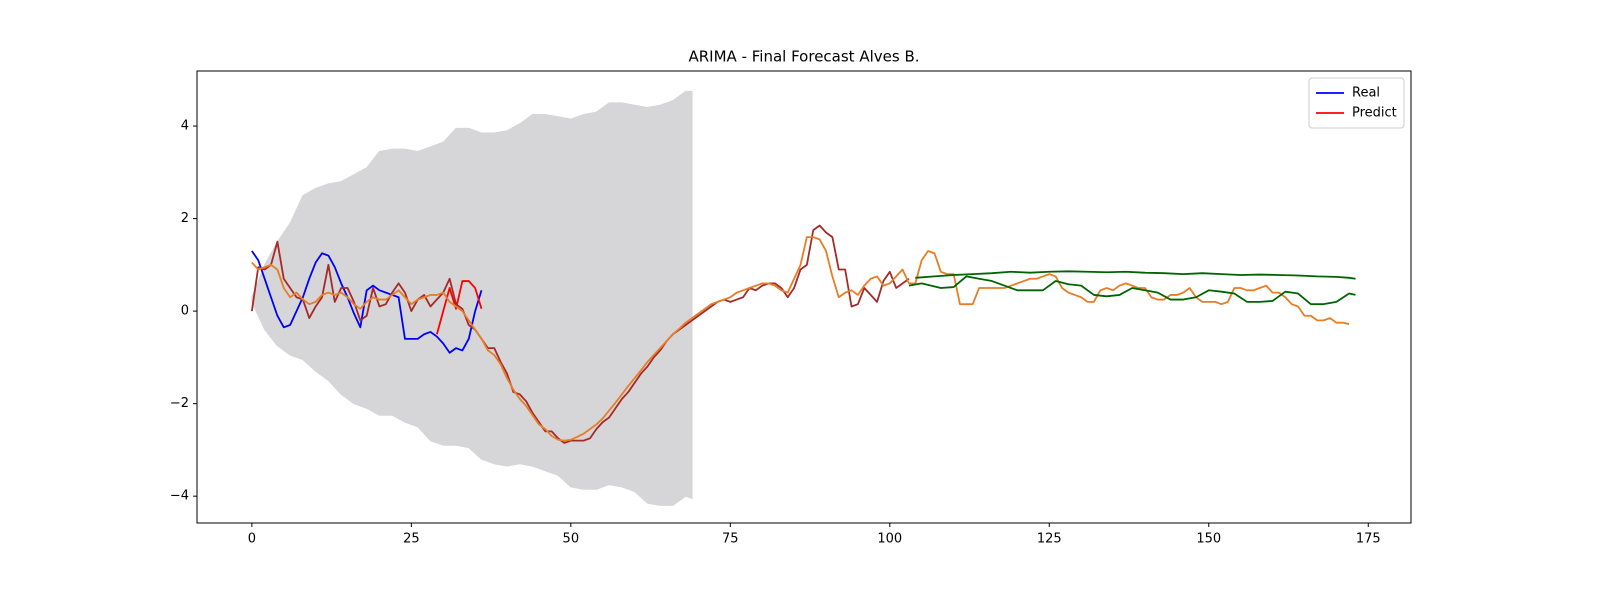 Image resolution: width=1600 pixels, height=600 pixels. What do you see at coordinates (730, 539) in the screenshot?
I see `x-tick-label: 75` at bounding box center [730, 539].